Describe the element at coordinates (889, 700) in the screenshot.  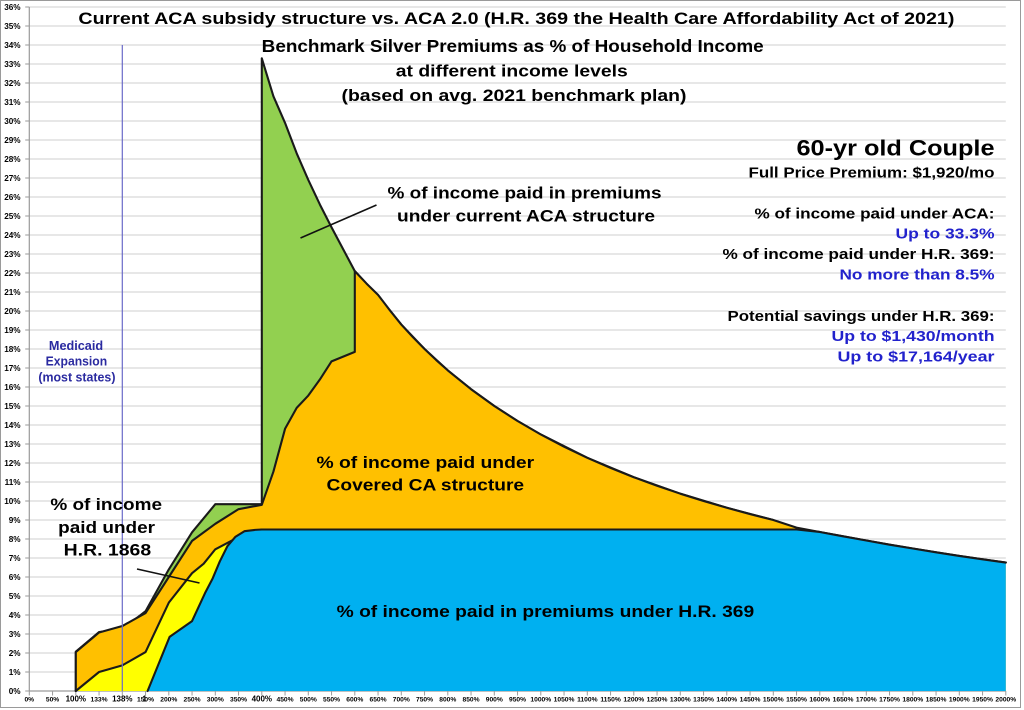
I see `svg-text: 1750%` at that location.